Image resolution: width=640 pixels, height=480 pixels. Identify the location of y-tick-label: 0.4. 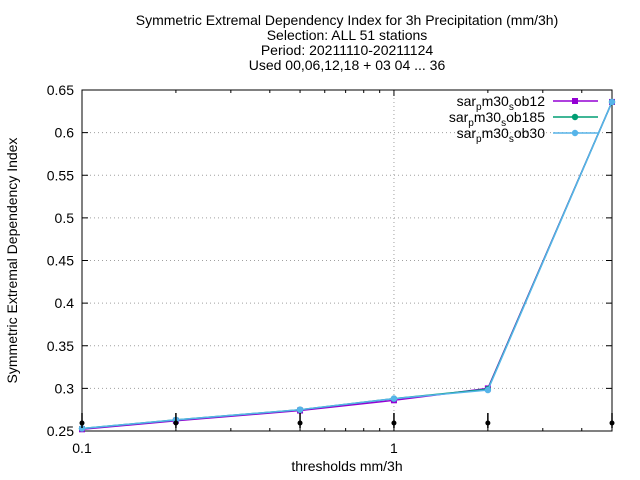
(65, 303).